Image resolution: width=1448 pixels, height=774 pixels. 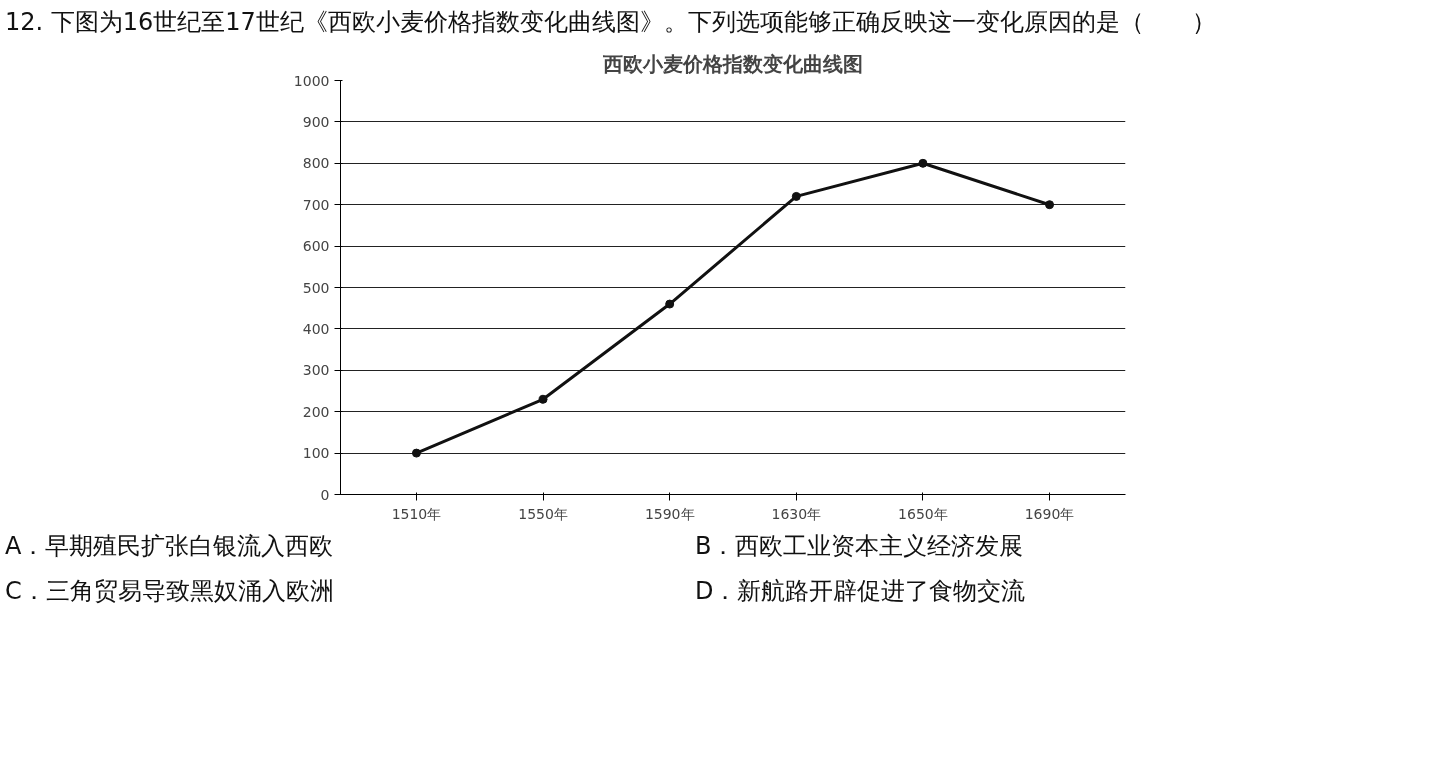 What do you see at coordinates (859, 547) in the screenshot?
I see `text: B．西欧工业资本主义经济发展` at bounding box center [859, 547].